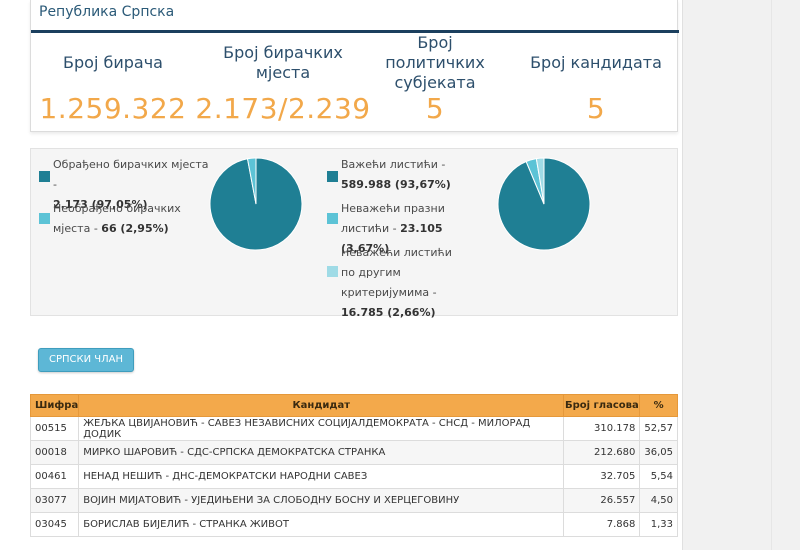  What do you see at coordinates (602, 524) in the screenshot?
I see `cell-votes: 7.868` at bounding box center [602, 524].